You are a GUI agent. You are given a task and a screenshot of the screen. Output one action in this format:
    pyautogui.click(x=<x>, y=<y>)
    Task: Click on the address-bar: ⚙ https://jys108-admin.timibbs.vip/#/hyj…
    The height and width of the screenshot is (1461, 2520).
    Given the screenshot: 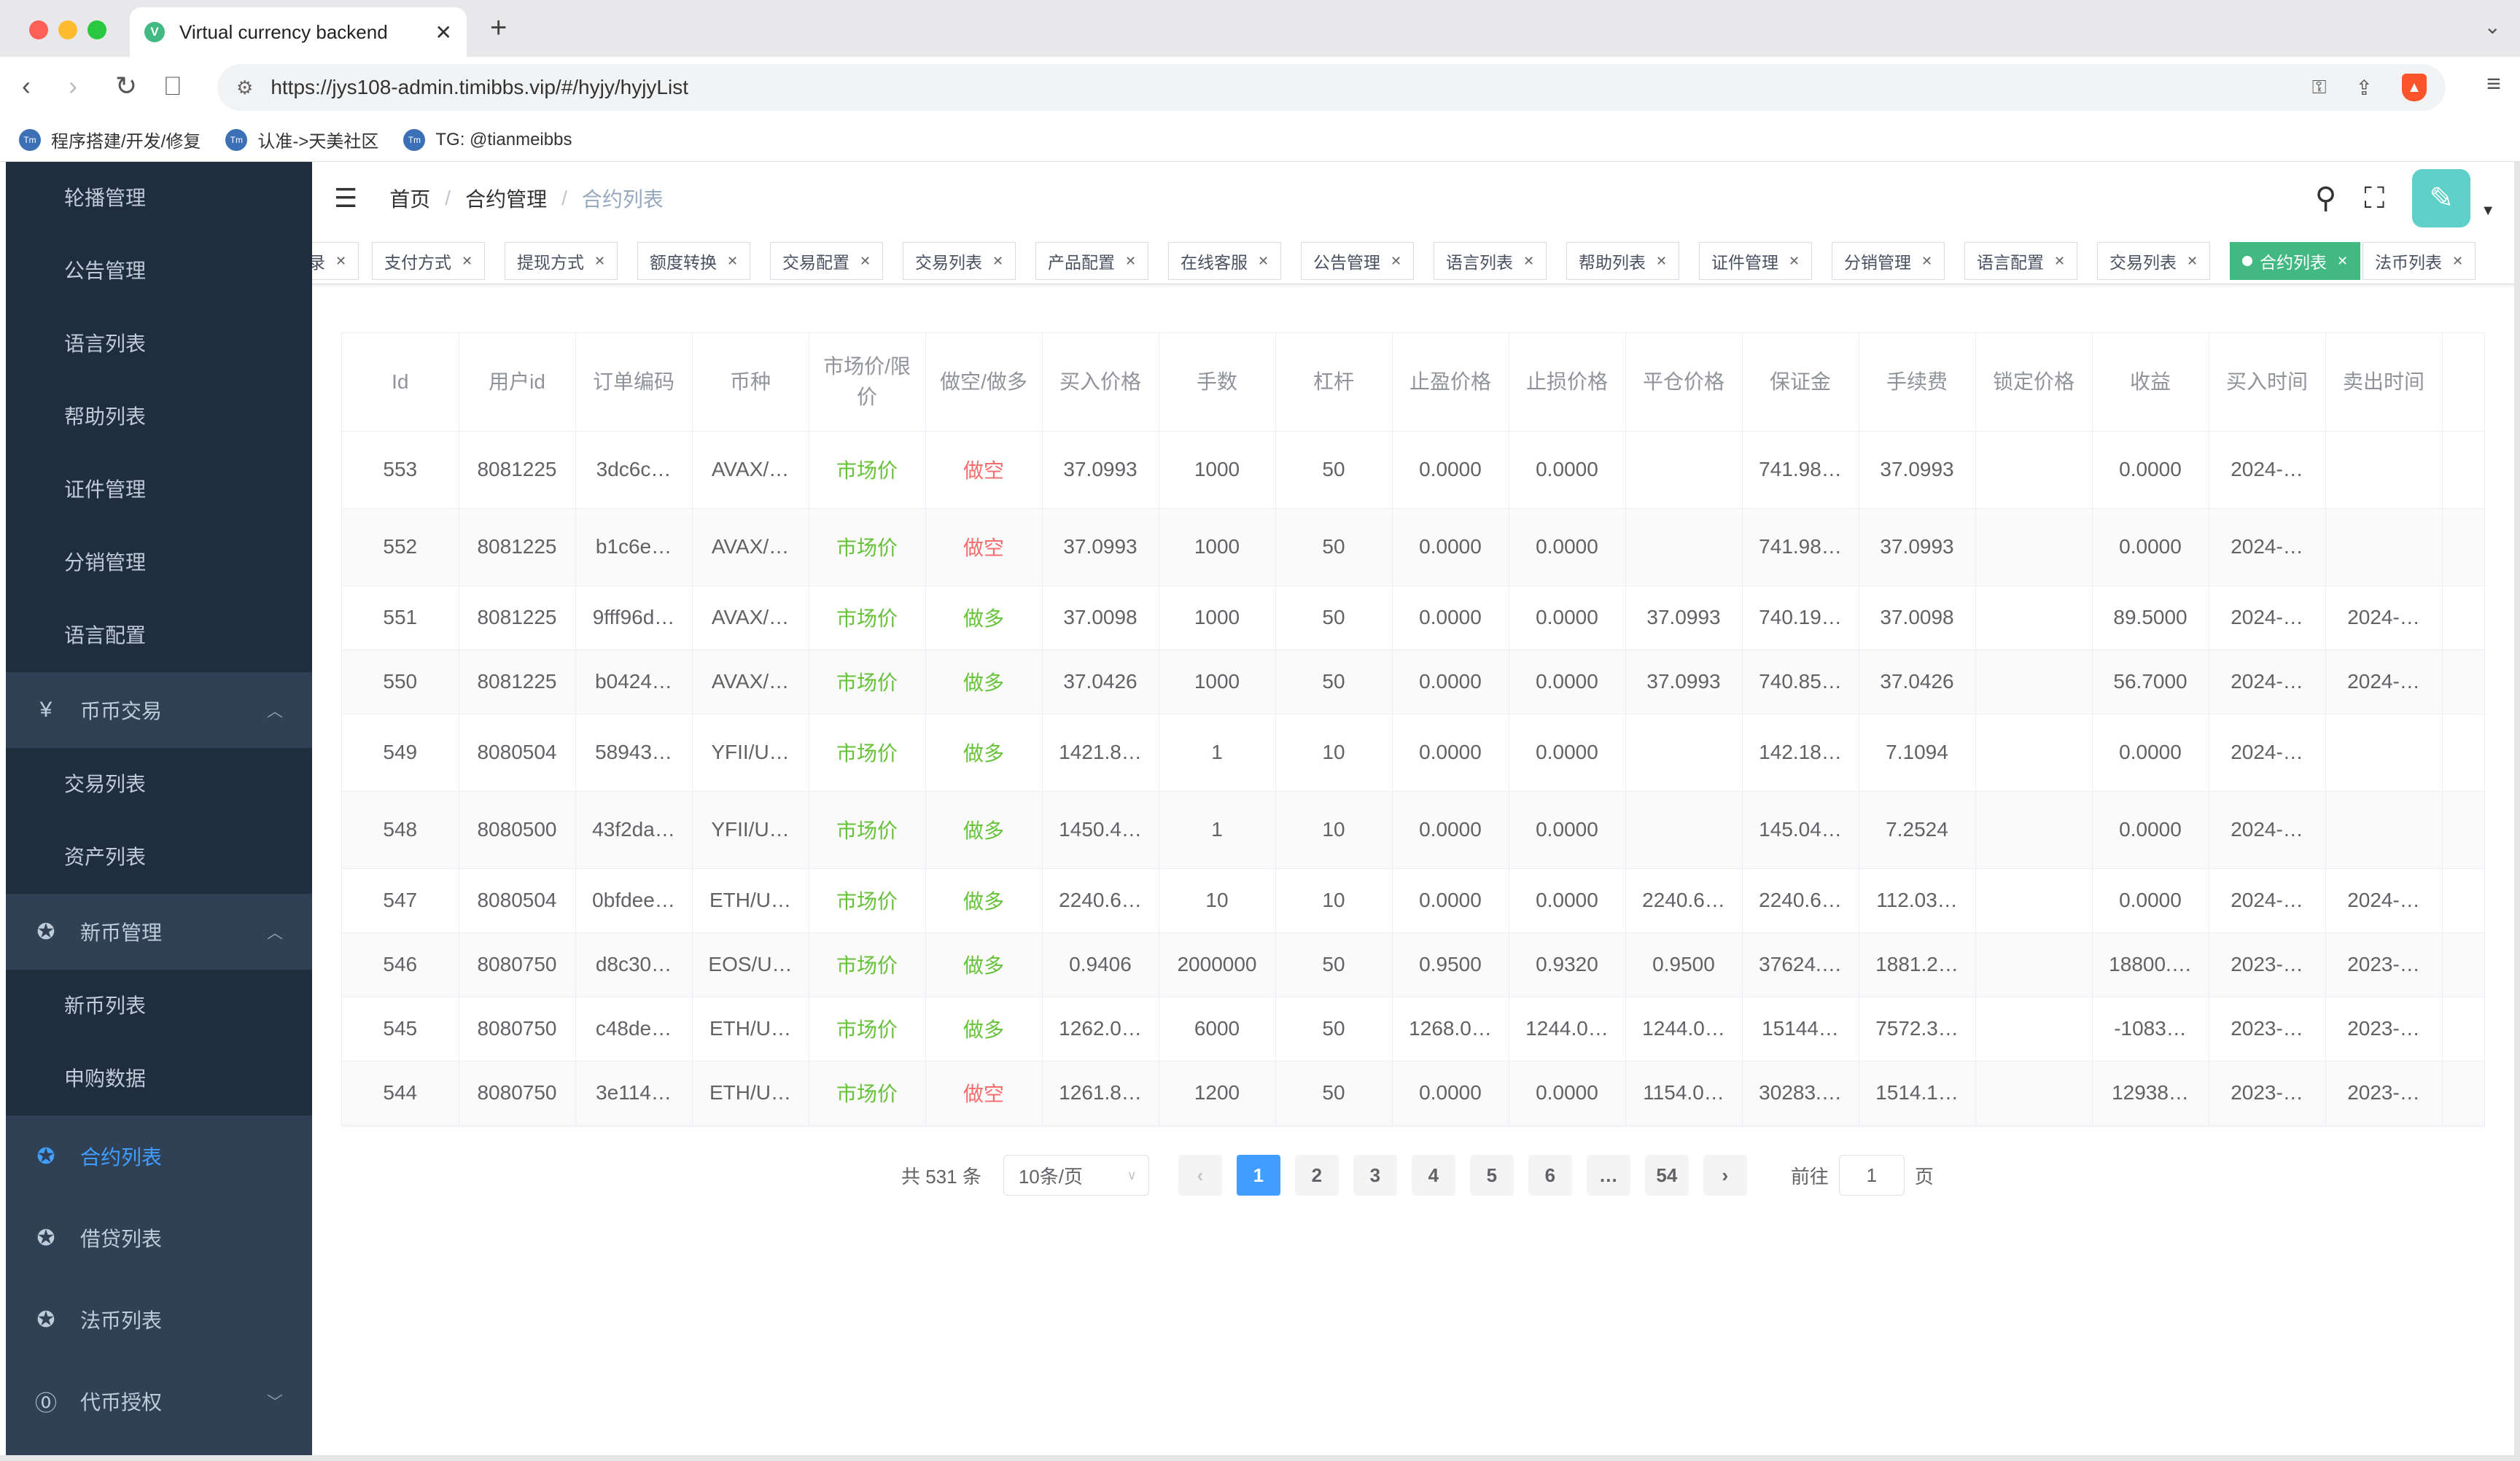 What is the action you would take?
    pyautogui.click(x=1331, y=87)
    